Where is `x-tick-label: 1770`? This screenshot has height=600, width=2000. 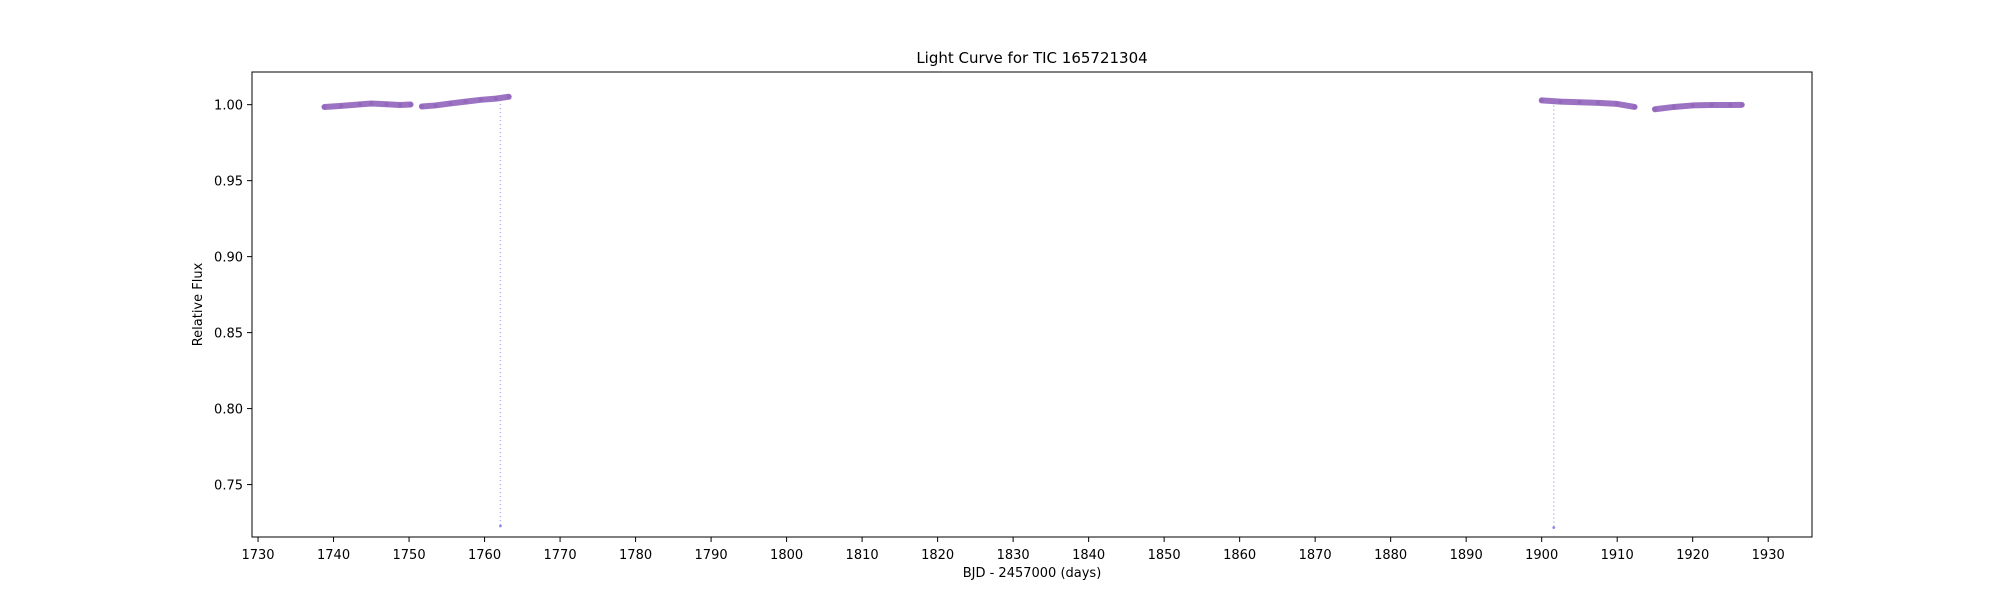 x-tick-label: 1770 is located at coordinates (560, 555).